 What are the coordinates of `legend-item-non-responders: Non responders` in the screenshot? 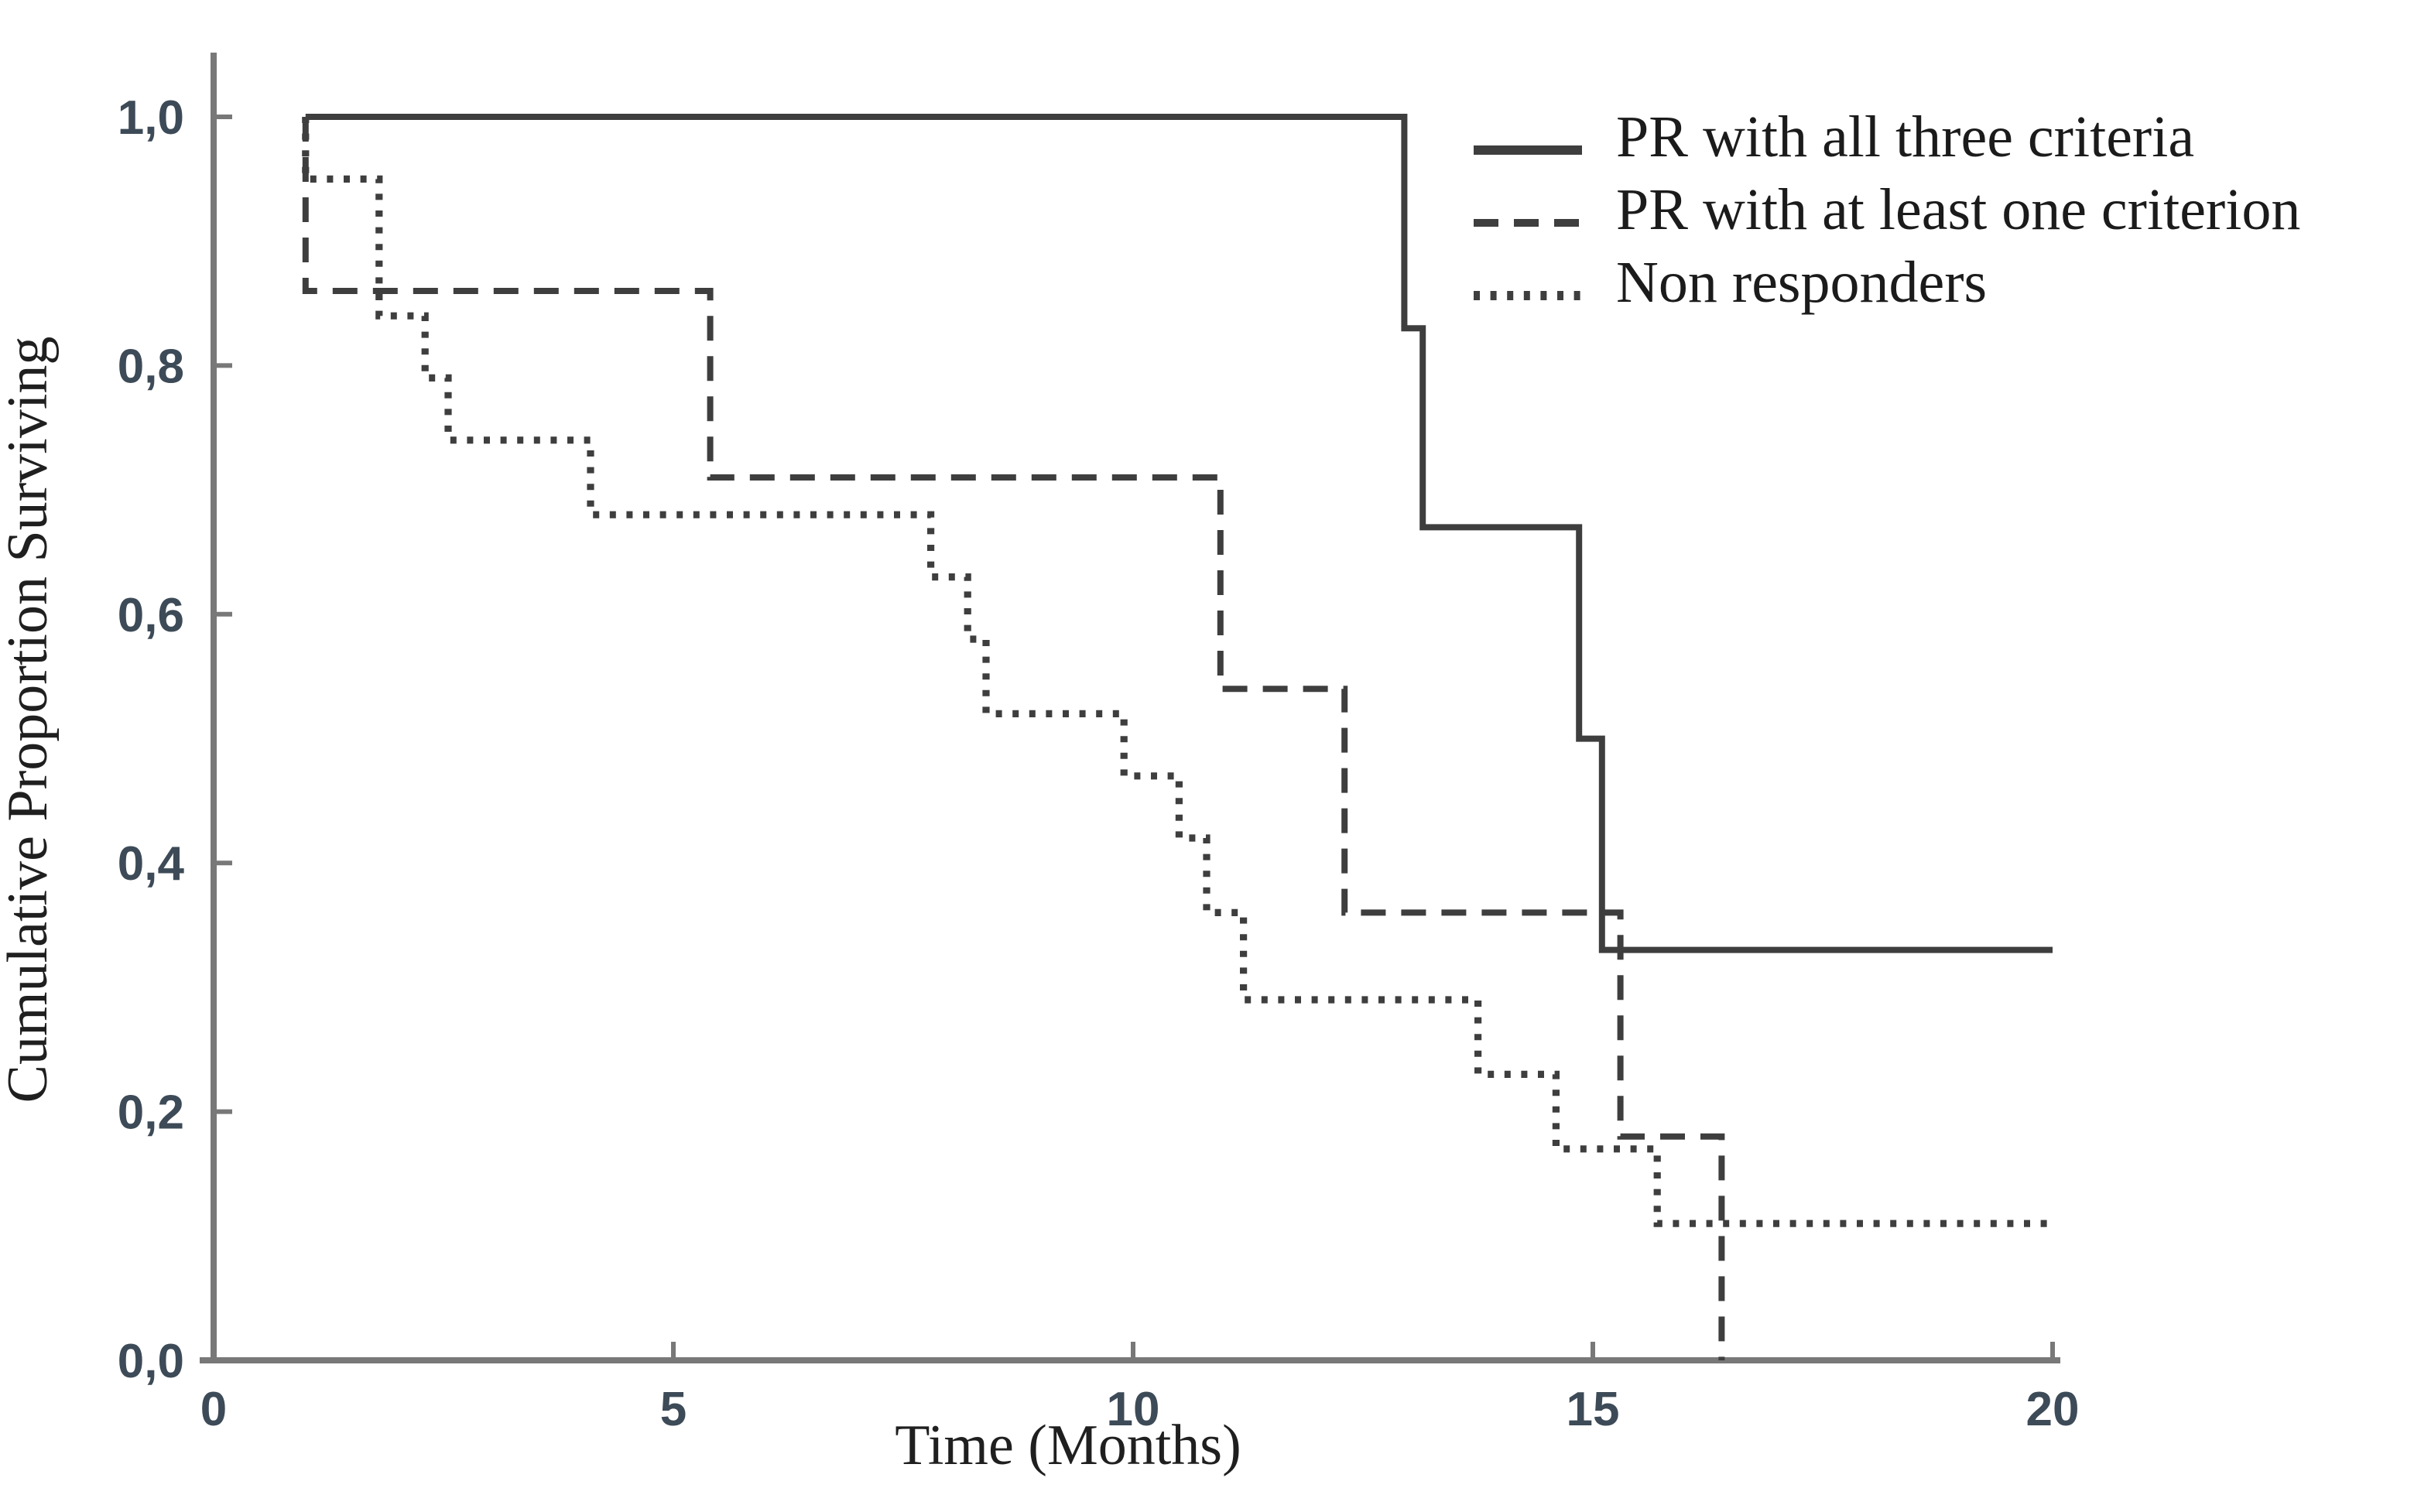 It's located at (1730, 282).